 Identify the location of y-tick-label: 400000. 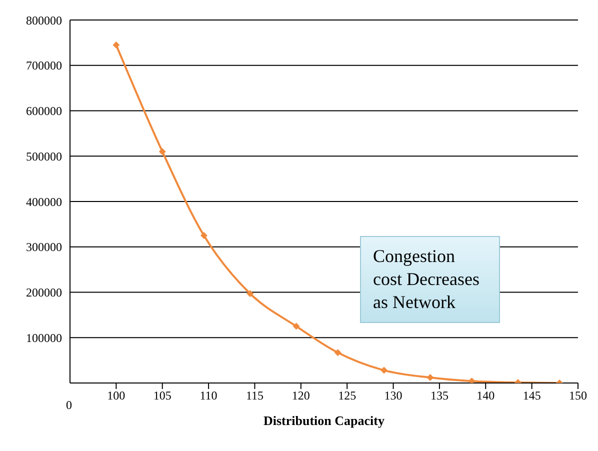
(44, 201).